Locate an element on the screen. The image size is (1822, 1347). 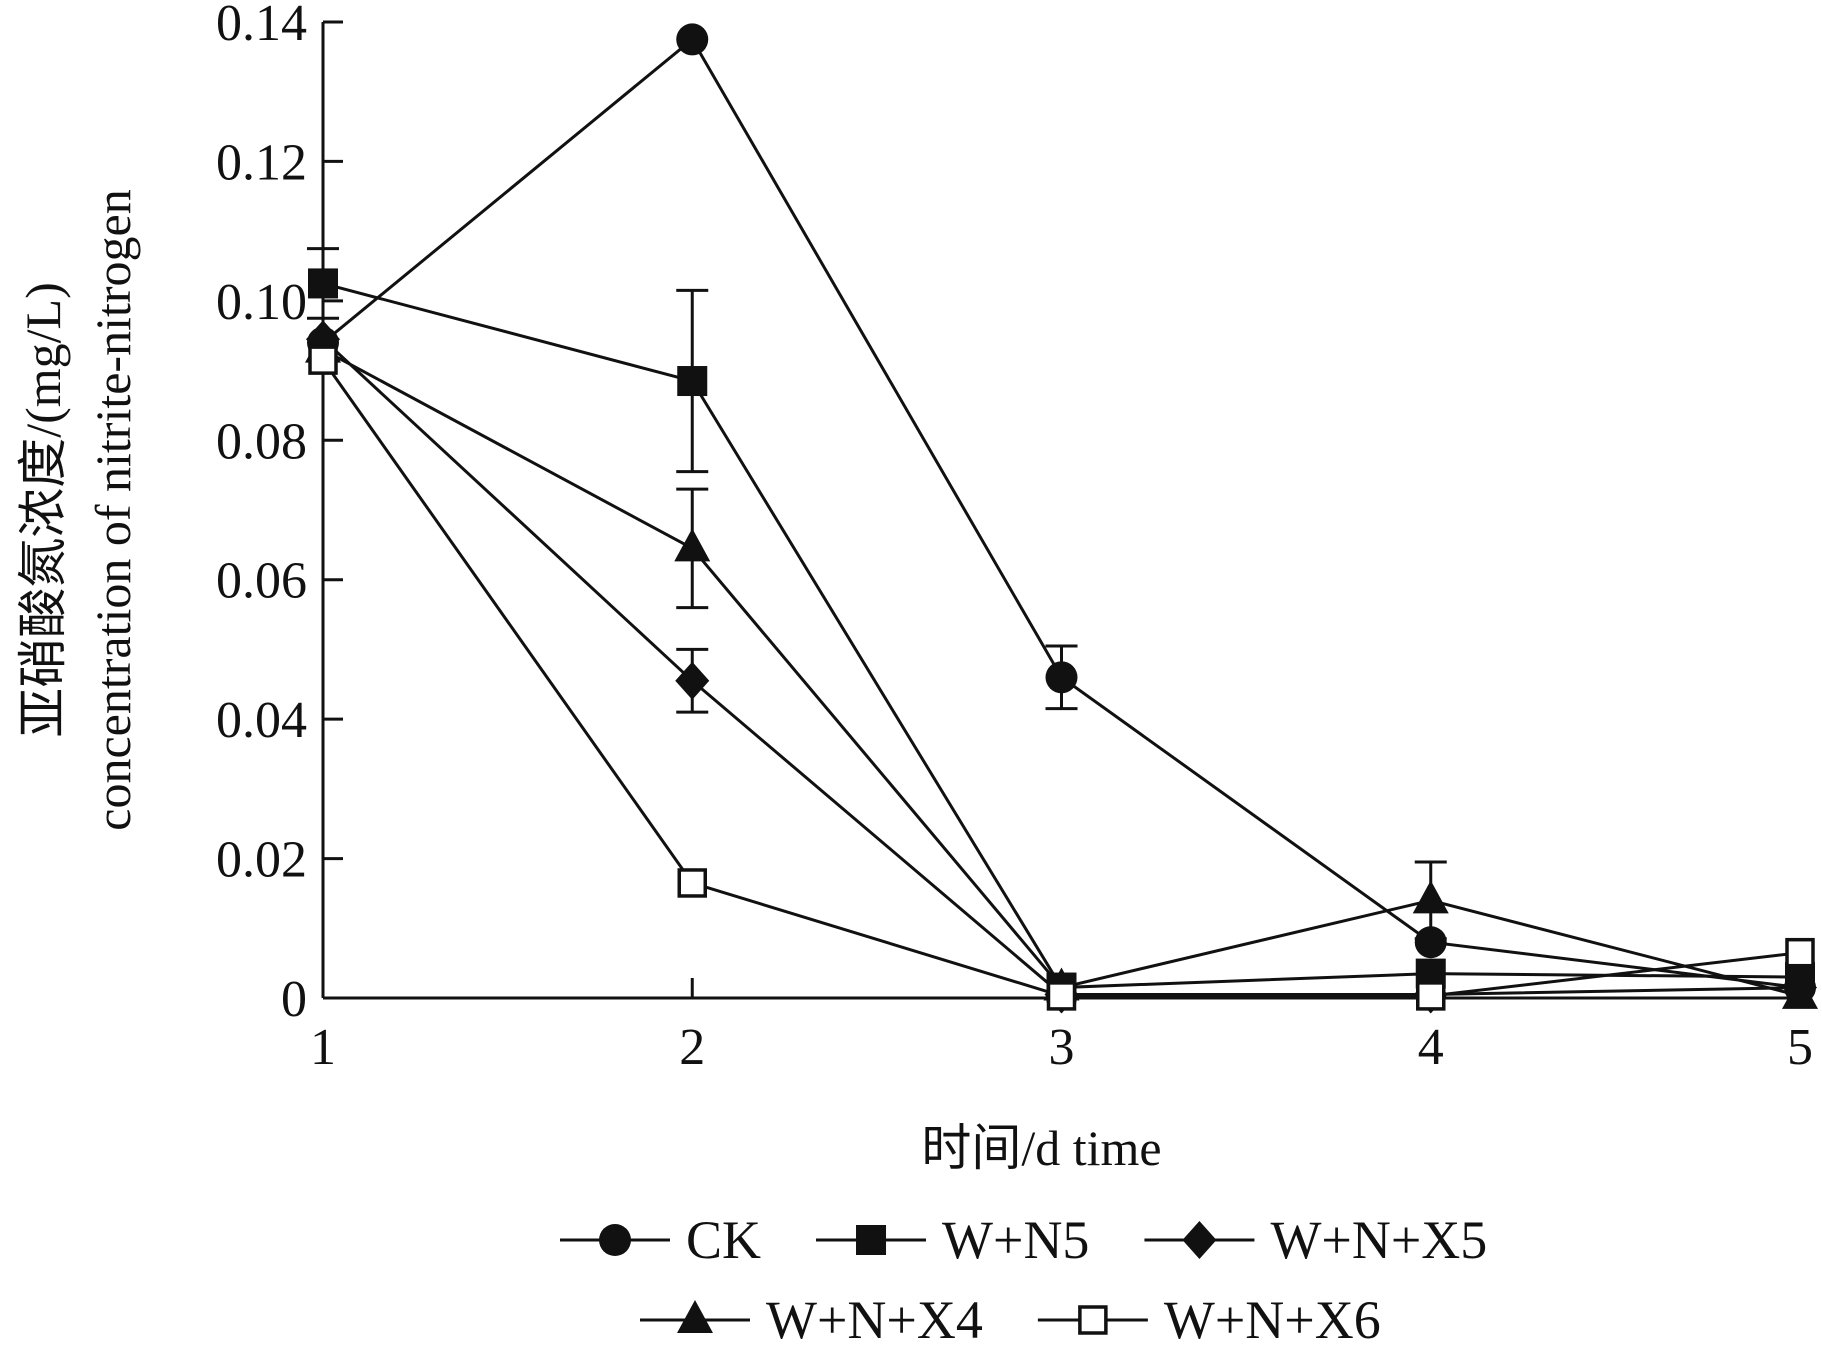
x-tick-label: 3 is located at coordinates (1062, 1047).